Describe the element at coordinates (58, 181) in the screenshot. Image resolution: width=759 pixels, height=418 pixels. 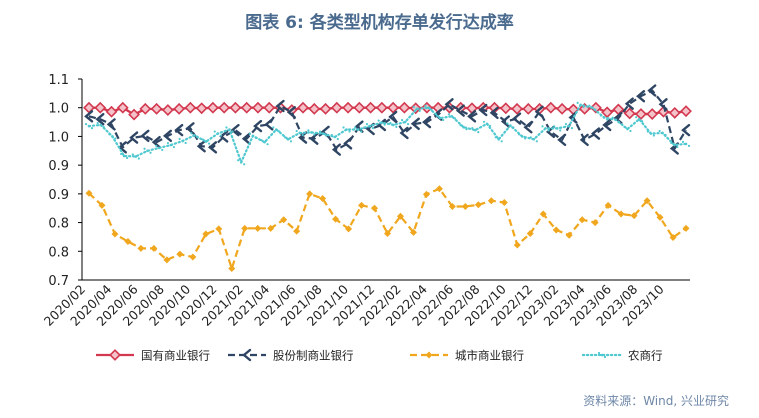
I see `y-axis-tick-labels: 1.1 1.0 1.0 0.9 0.9 0.8 0.8 0.7` at that location.